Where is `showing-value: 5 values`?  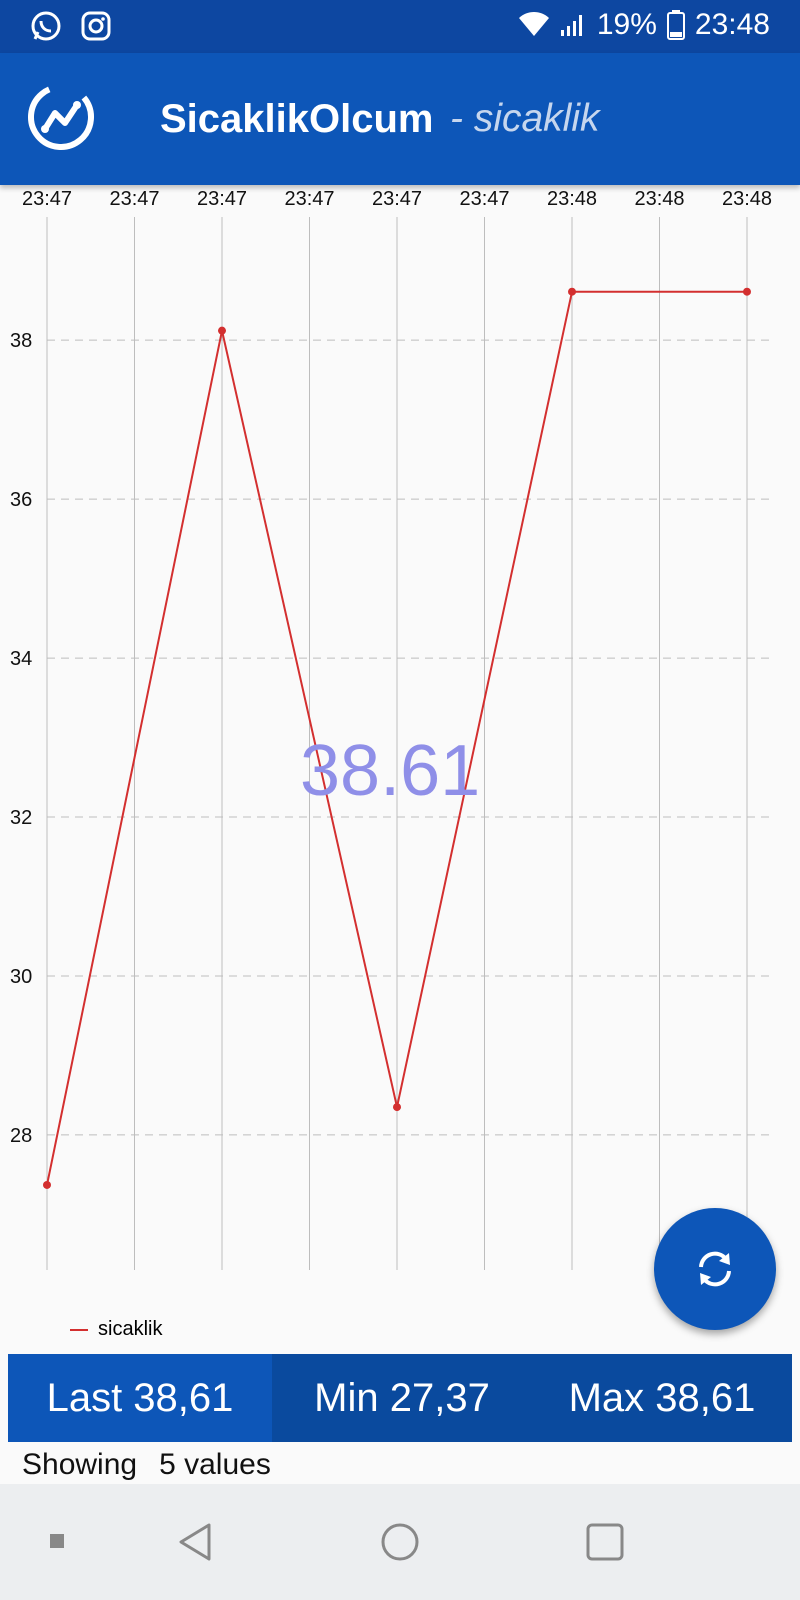
showing-value: 5 values is located at coordinates (215, 1464).